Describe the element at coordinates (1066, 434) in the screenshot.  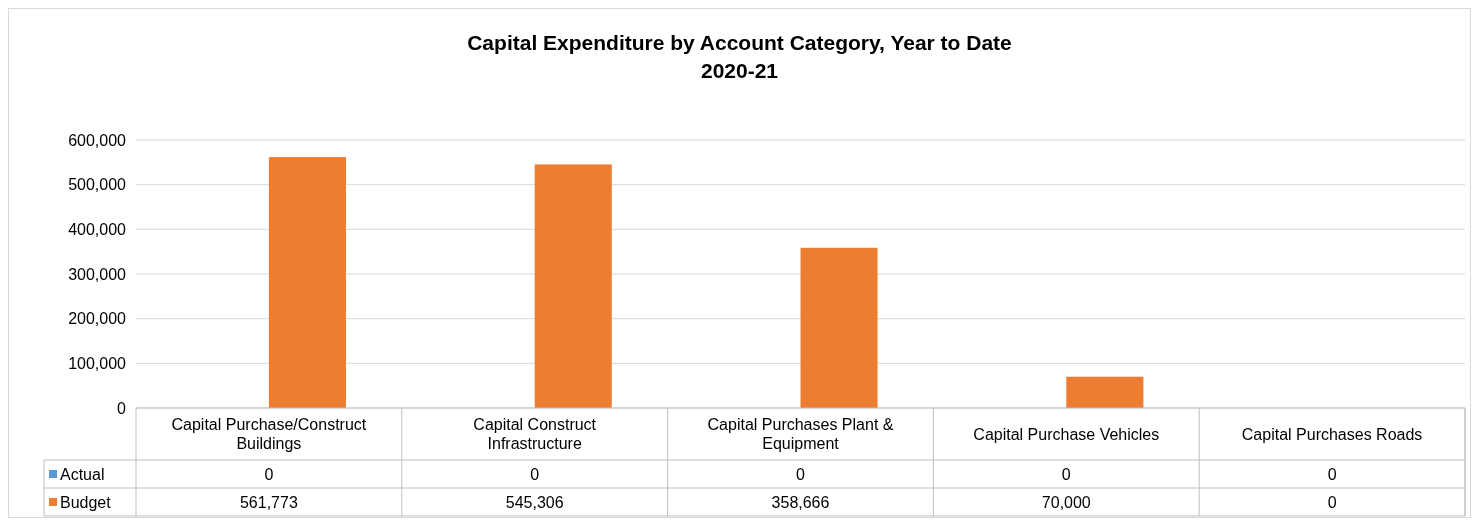
I see `x-tick-label: Capital Purchase Vehicles` at that location.